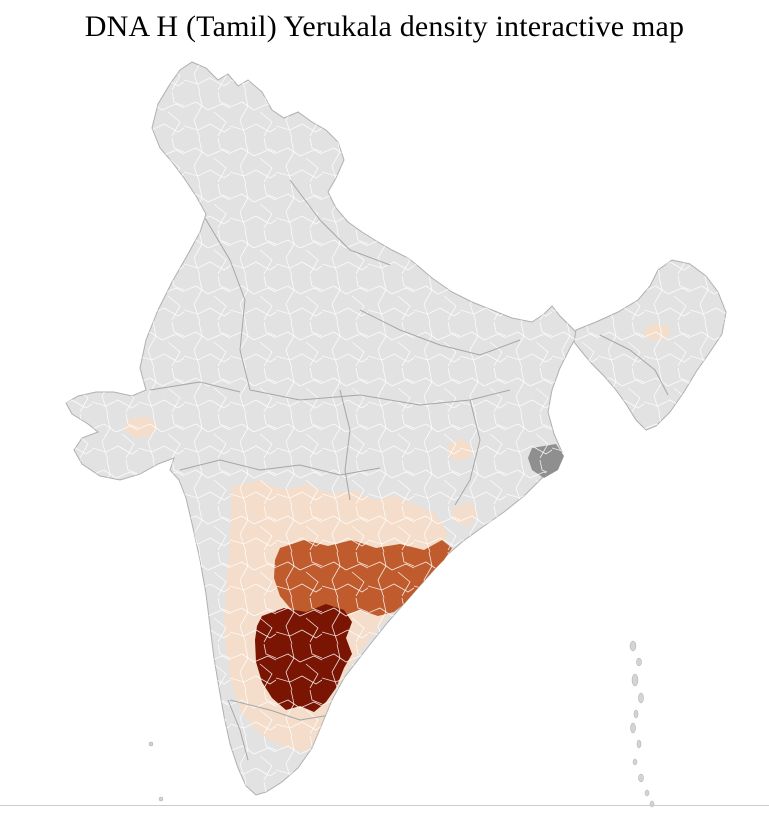 This screenshot has height=817, width=769. Describe the element at coordinates (384, 805) in the screenshot. I see `bottom-divider` at that location.